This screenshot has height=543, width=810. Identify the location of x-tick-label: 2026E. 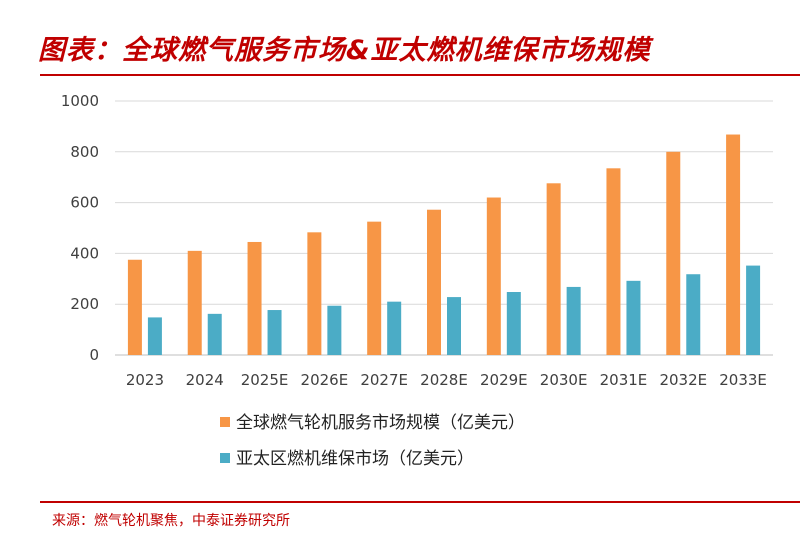
(325, 380).